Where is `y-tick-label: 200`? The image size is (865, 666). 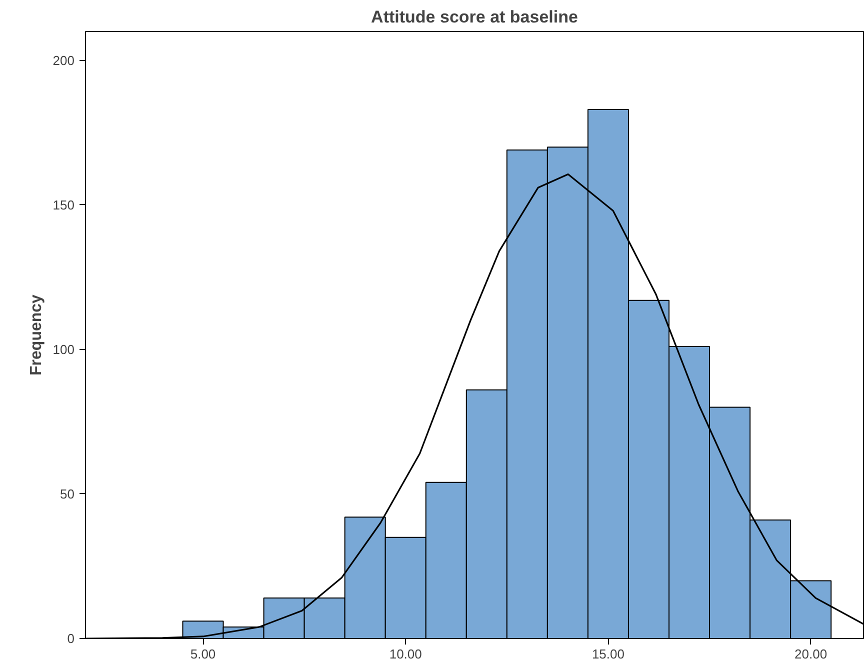 y-tick-label: 200 is located at coordinates (63, 60).